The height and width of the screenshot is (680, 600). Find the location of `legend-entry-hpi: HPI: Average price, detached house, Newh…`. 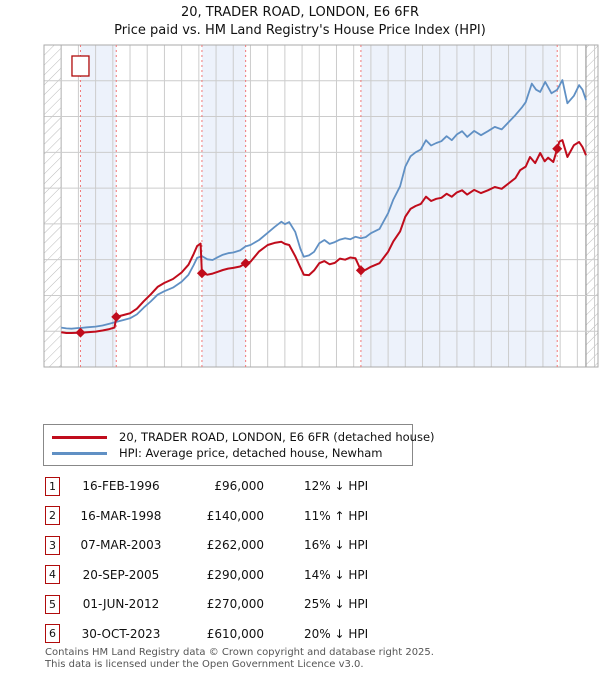

legend-entry-hpi: HPI: Average price, detached house, Newh… is located at coordinates (229, 453).